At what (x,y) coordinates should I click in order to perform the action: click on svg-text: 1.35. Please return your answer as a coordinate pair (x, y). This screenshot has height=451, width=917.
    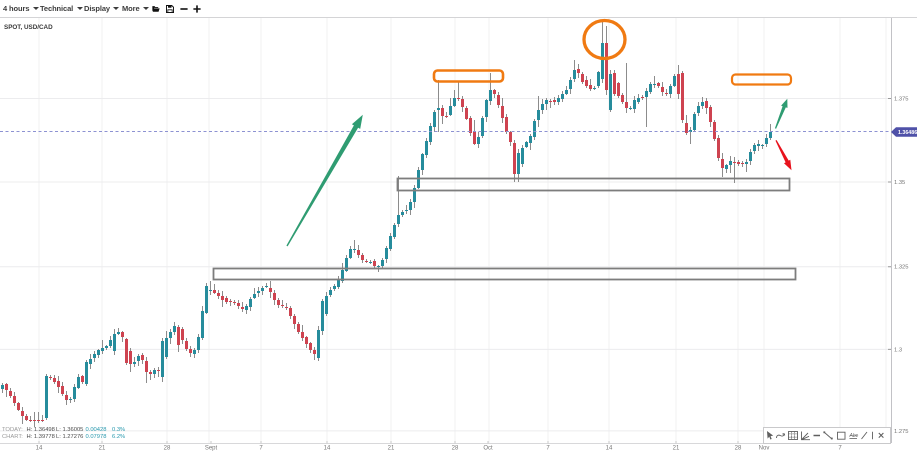
    Looking at the image, I should click on (899, 183).